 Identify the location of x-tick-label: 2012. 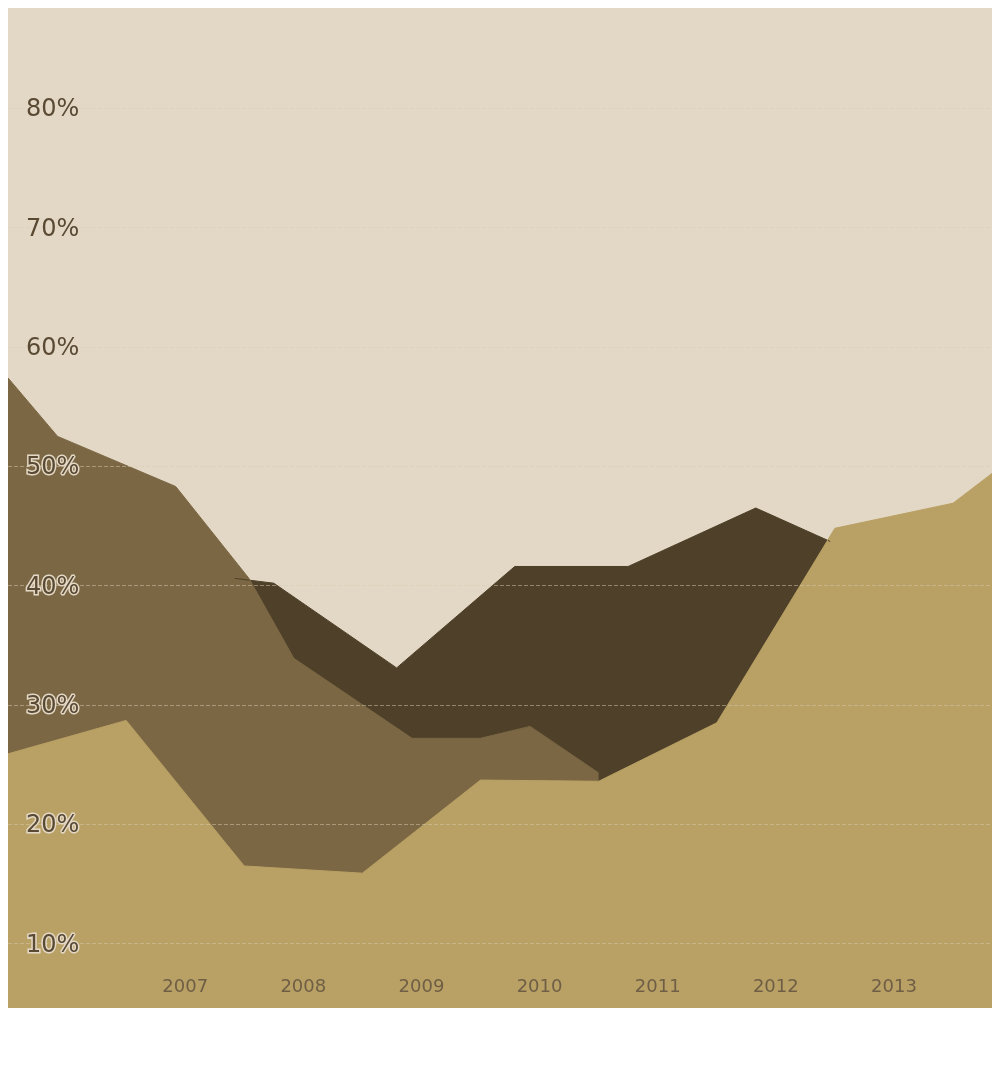
(775, 985).